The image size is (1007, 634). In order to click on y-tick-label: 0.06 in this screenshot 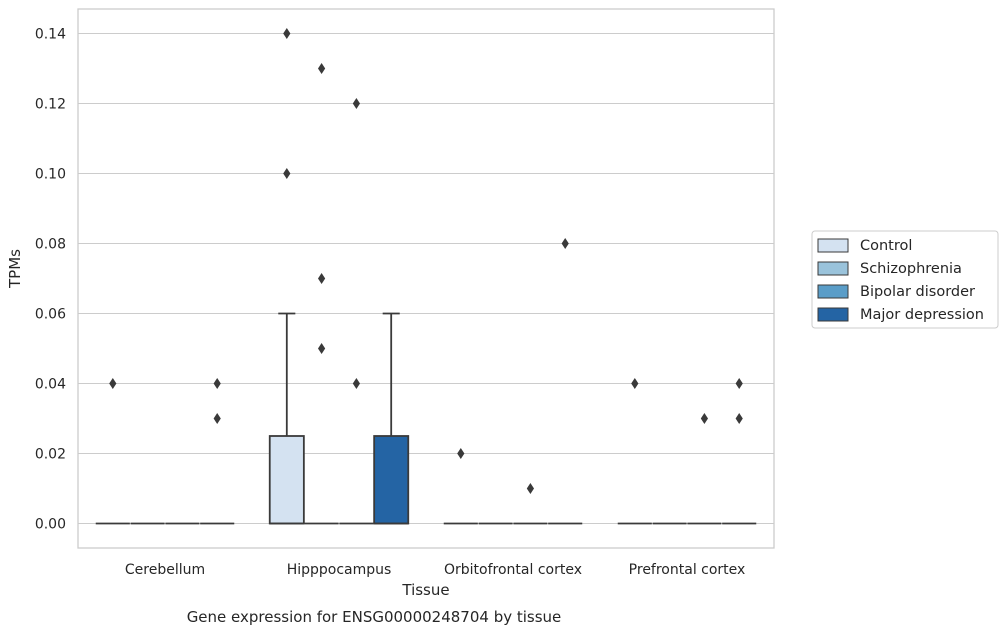, I will do `click(50, 315)`.